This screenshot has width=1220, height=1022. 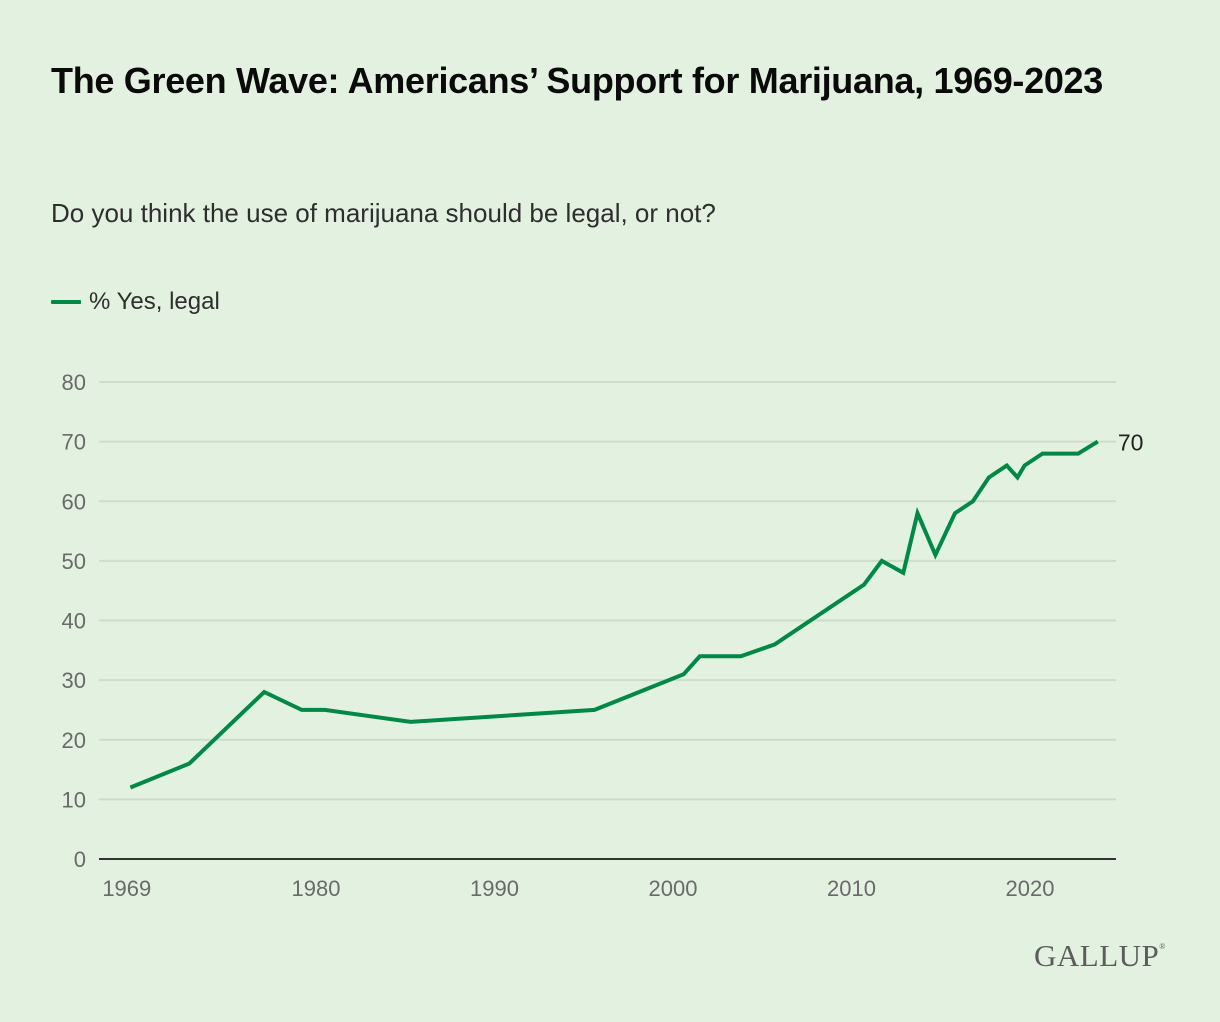 What do you see at coordinates (851, 888) in the screenshot?
I see `x-tick-label: 2010` at bounding box center [851, 888].